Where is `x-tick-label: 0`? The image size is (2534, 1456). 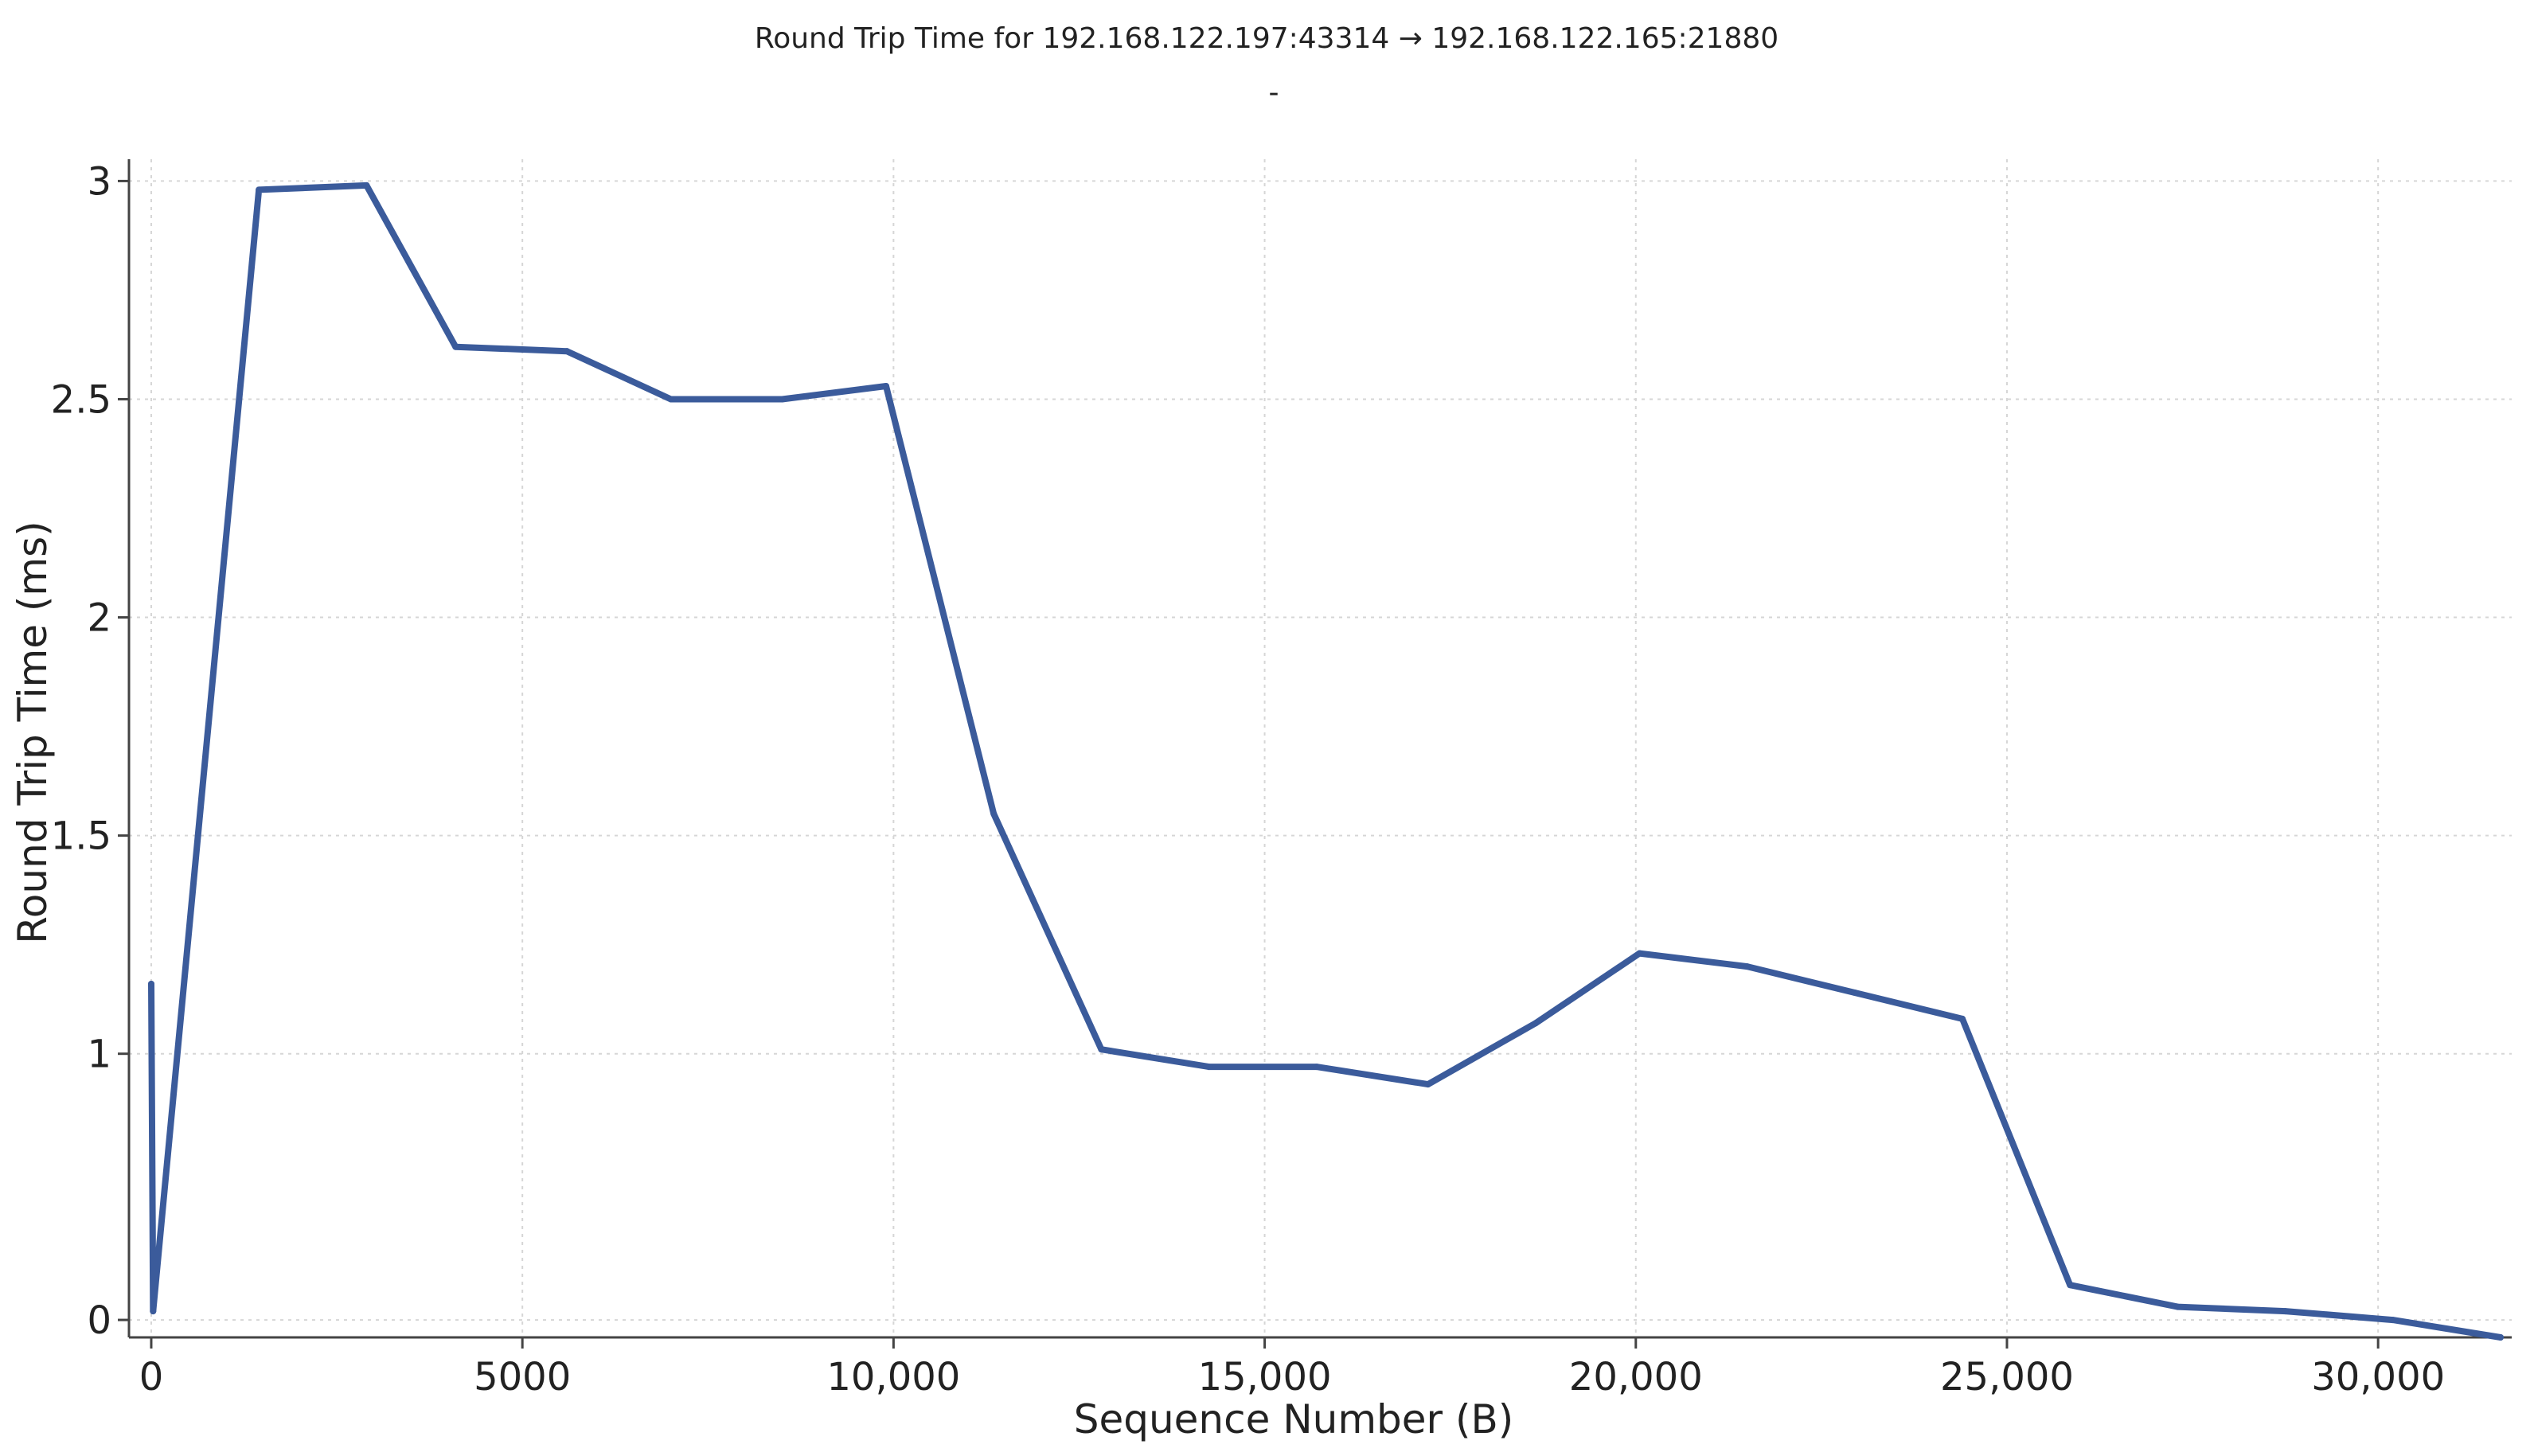
x-tick-label: 0 is located at coordinates (151, 1377).